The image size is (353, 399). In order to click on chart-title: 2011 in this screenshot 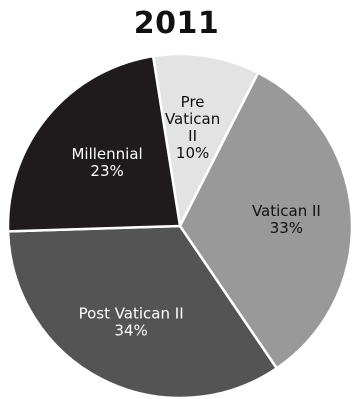, I will do `click(176, 23)`.